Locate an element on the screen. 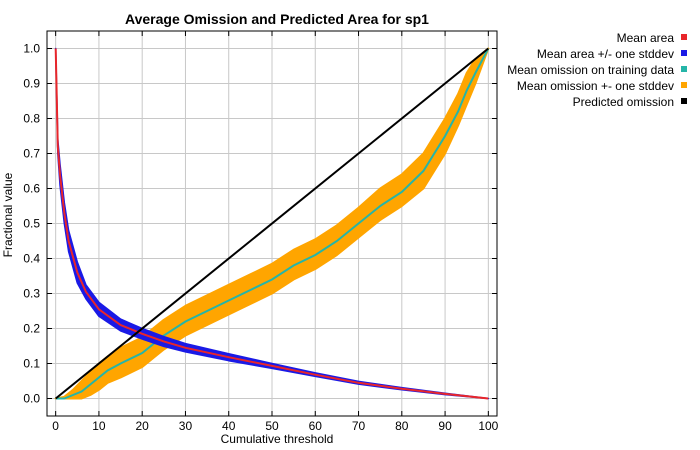  legend-label: Mean area is located at coordinates (646, 38).